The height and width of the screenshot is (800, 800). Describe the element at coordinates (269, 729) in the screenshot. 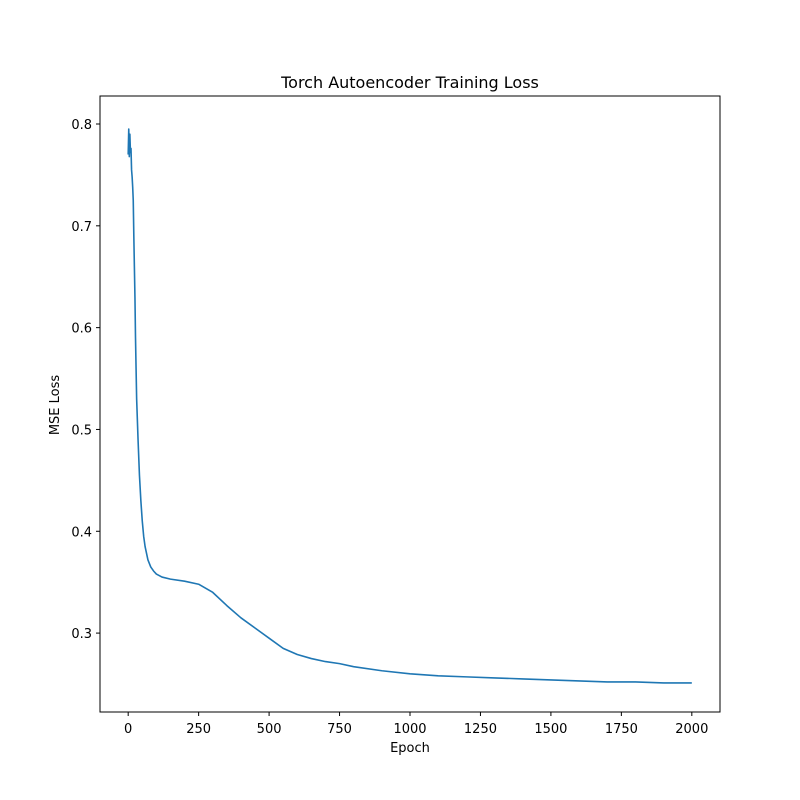

I see `x-tick-label-500: 500` at that location.